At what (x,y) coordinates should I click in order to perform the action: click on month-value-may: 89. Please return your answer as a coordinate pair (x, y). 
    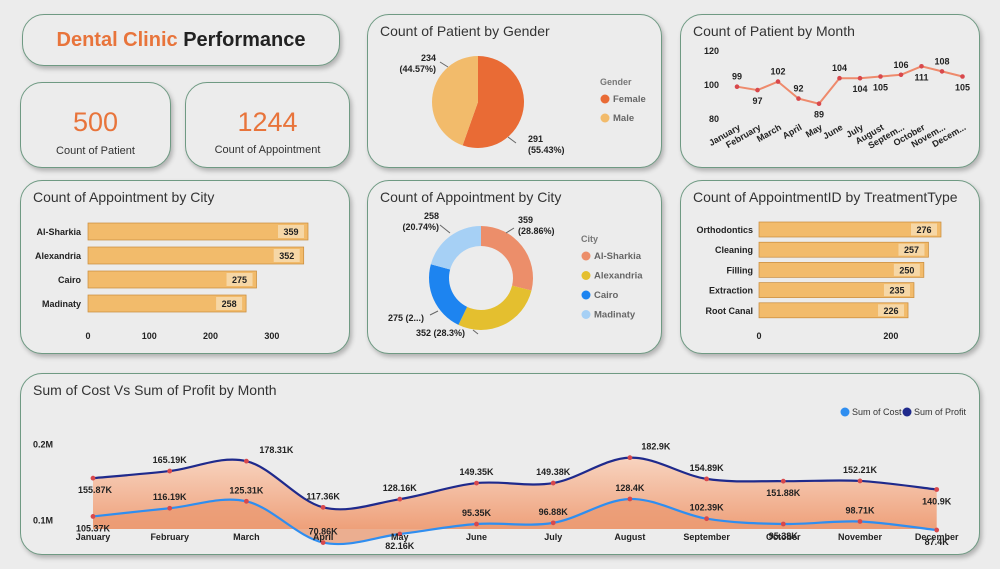
    Looking at the image, I should click on (819, 115).